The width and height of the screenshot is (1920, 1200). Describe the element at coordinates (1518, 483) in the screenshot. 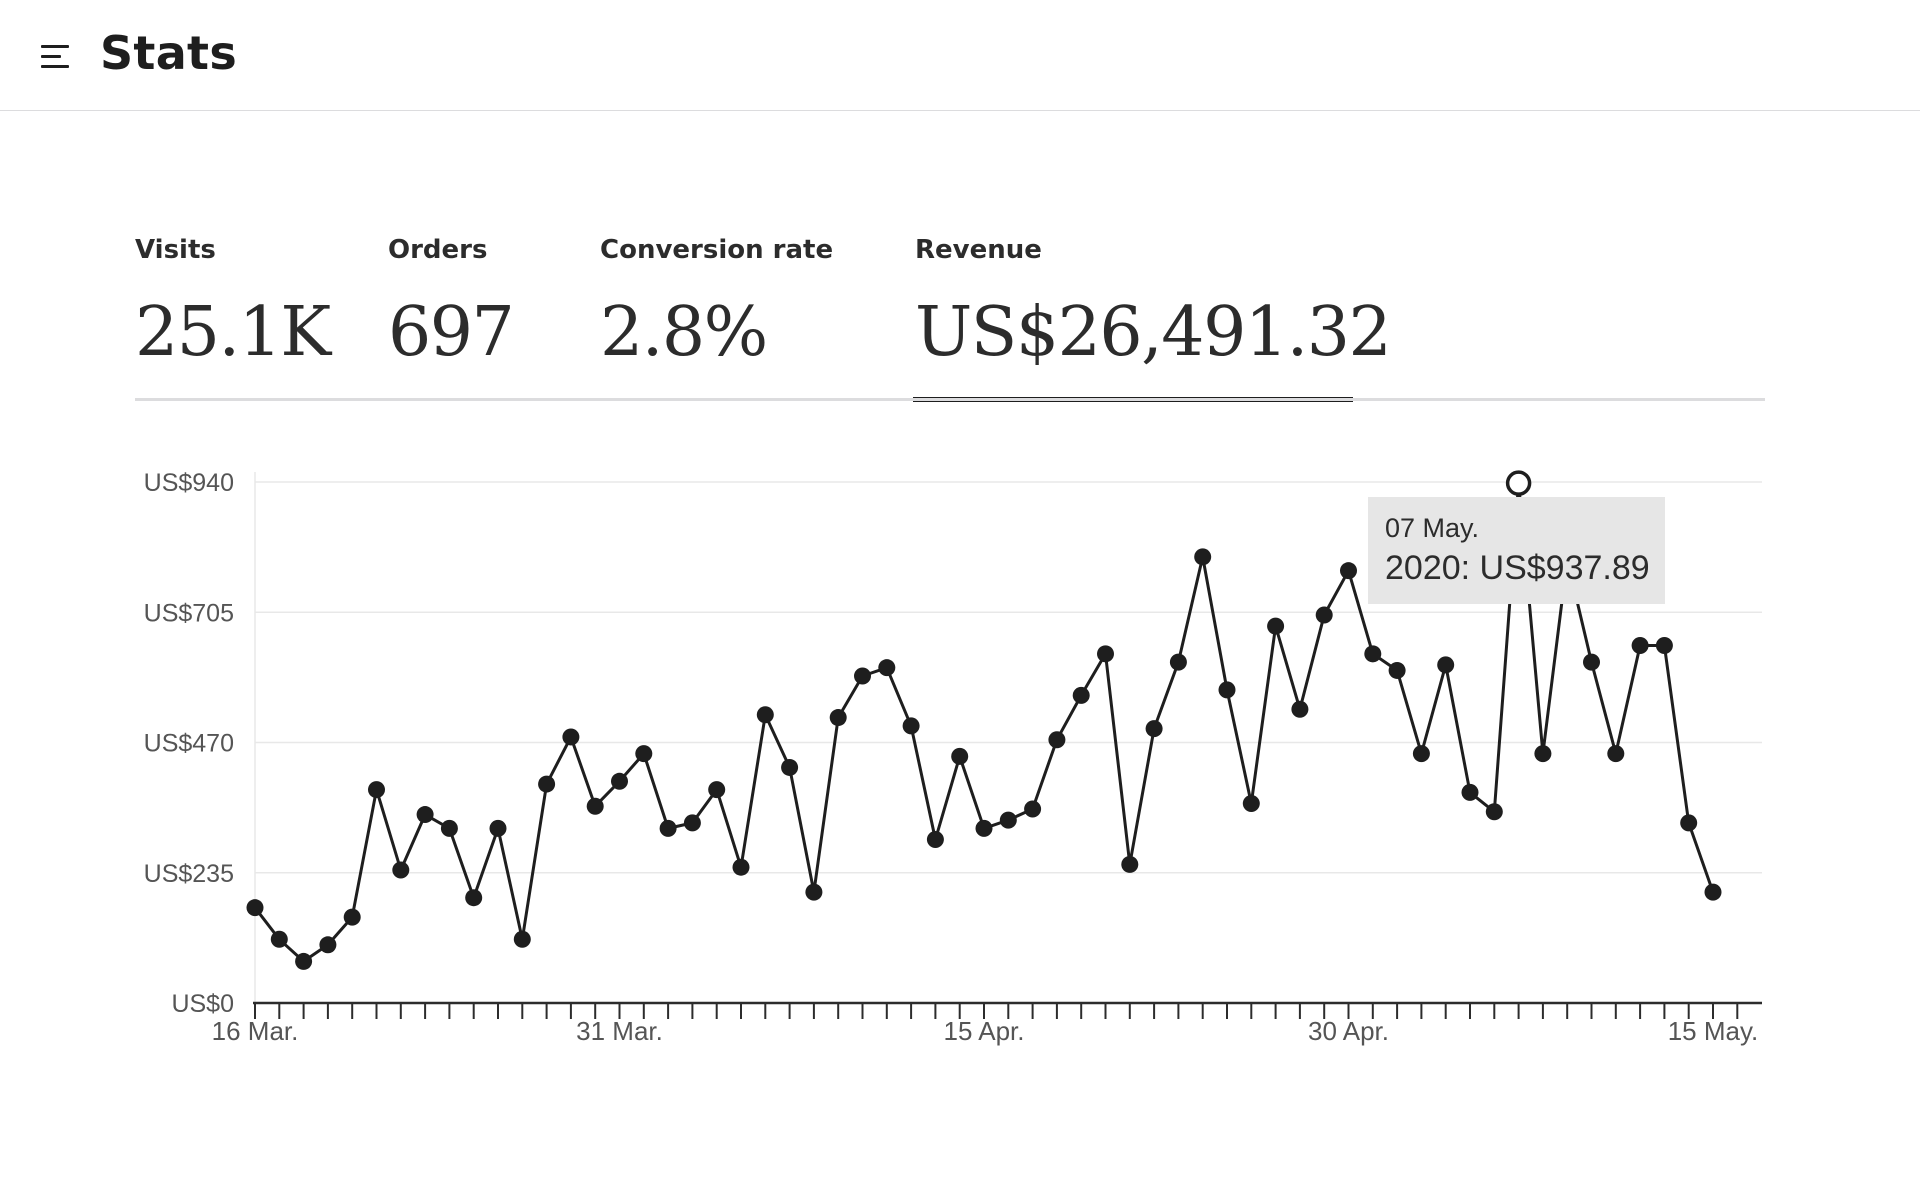

I see `highlighted-data-point` at that location.